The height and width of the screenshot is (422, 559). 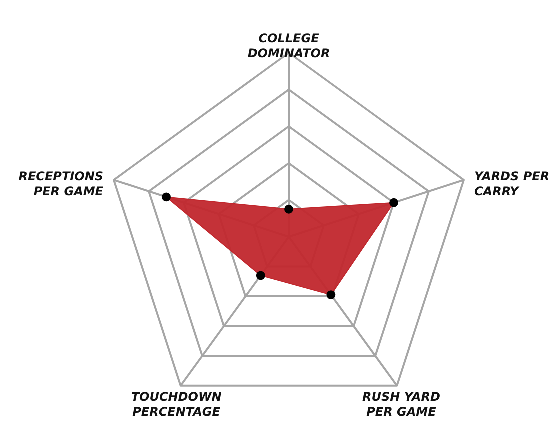 I want to click on spoke-label: TOUCHDOWN PERCENTAGE, so click(x=176, y=404).